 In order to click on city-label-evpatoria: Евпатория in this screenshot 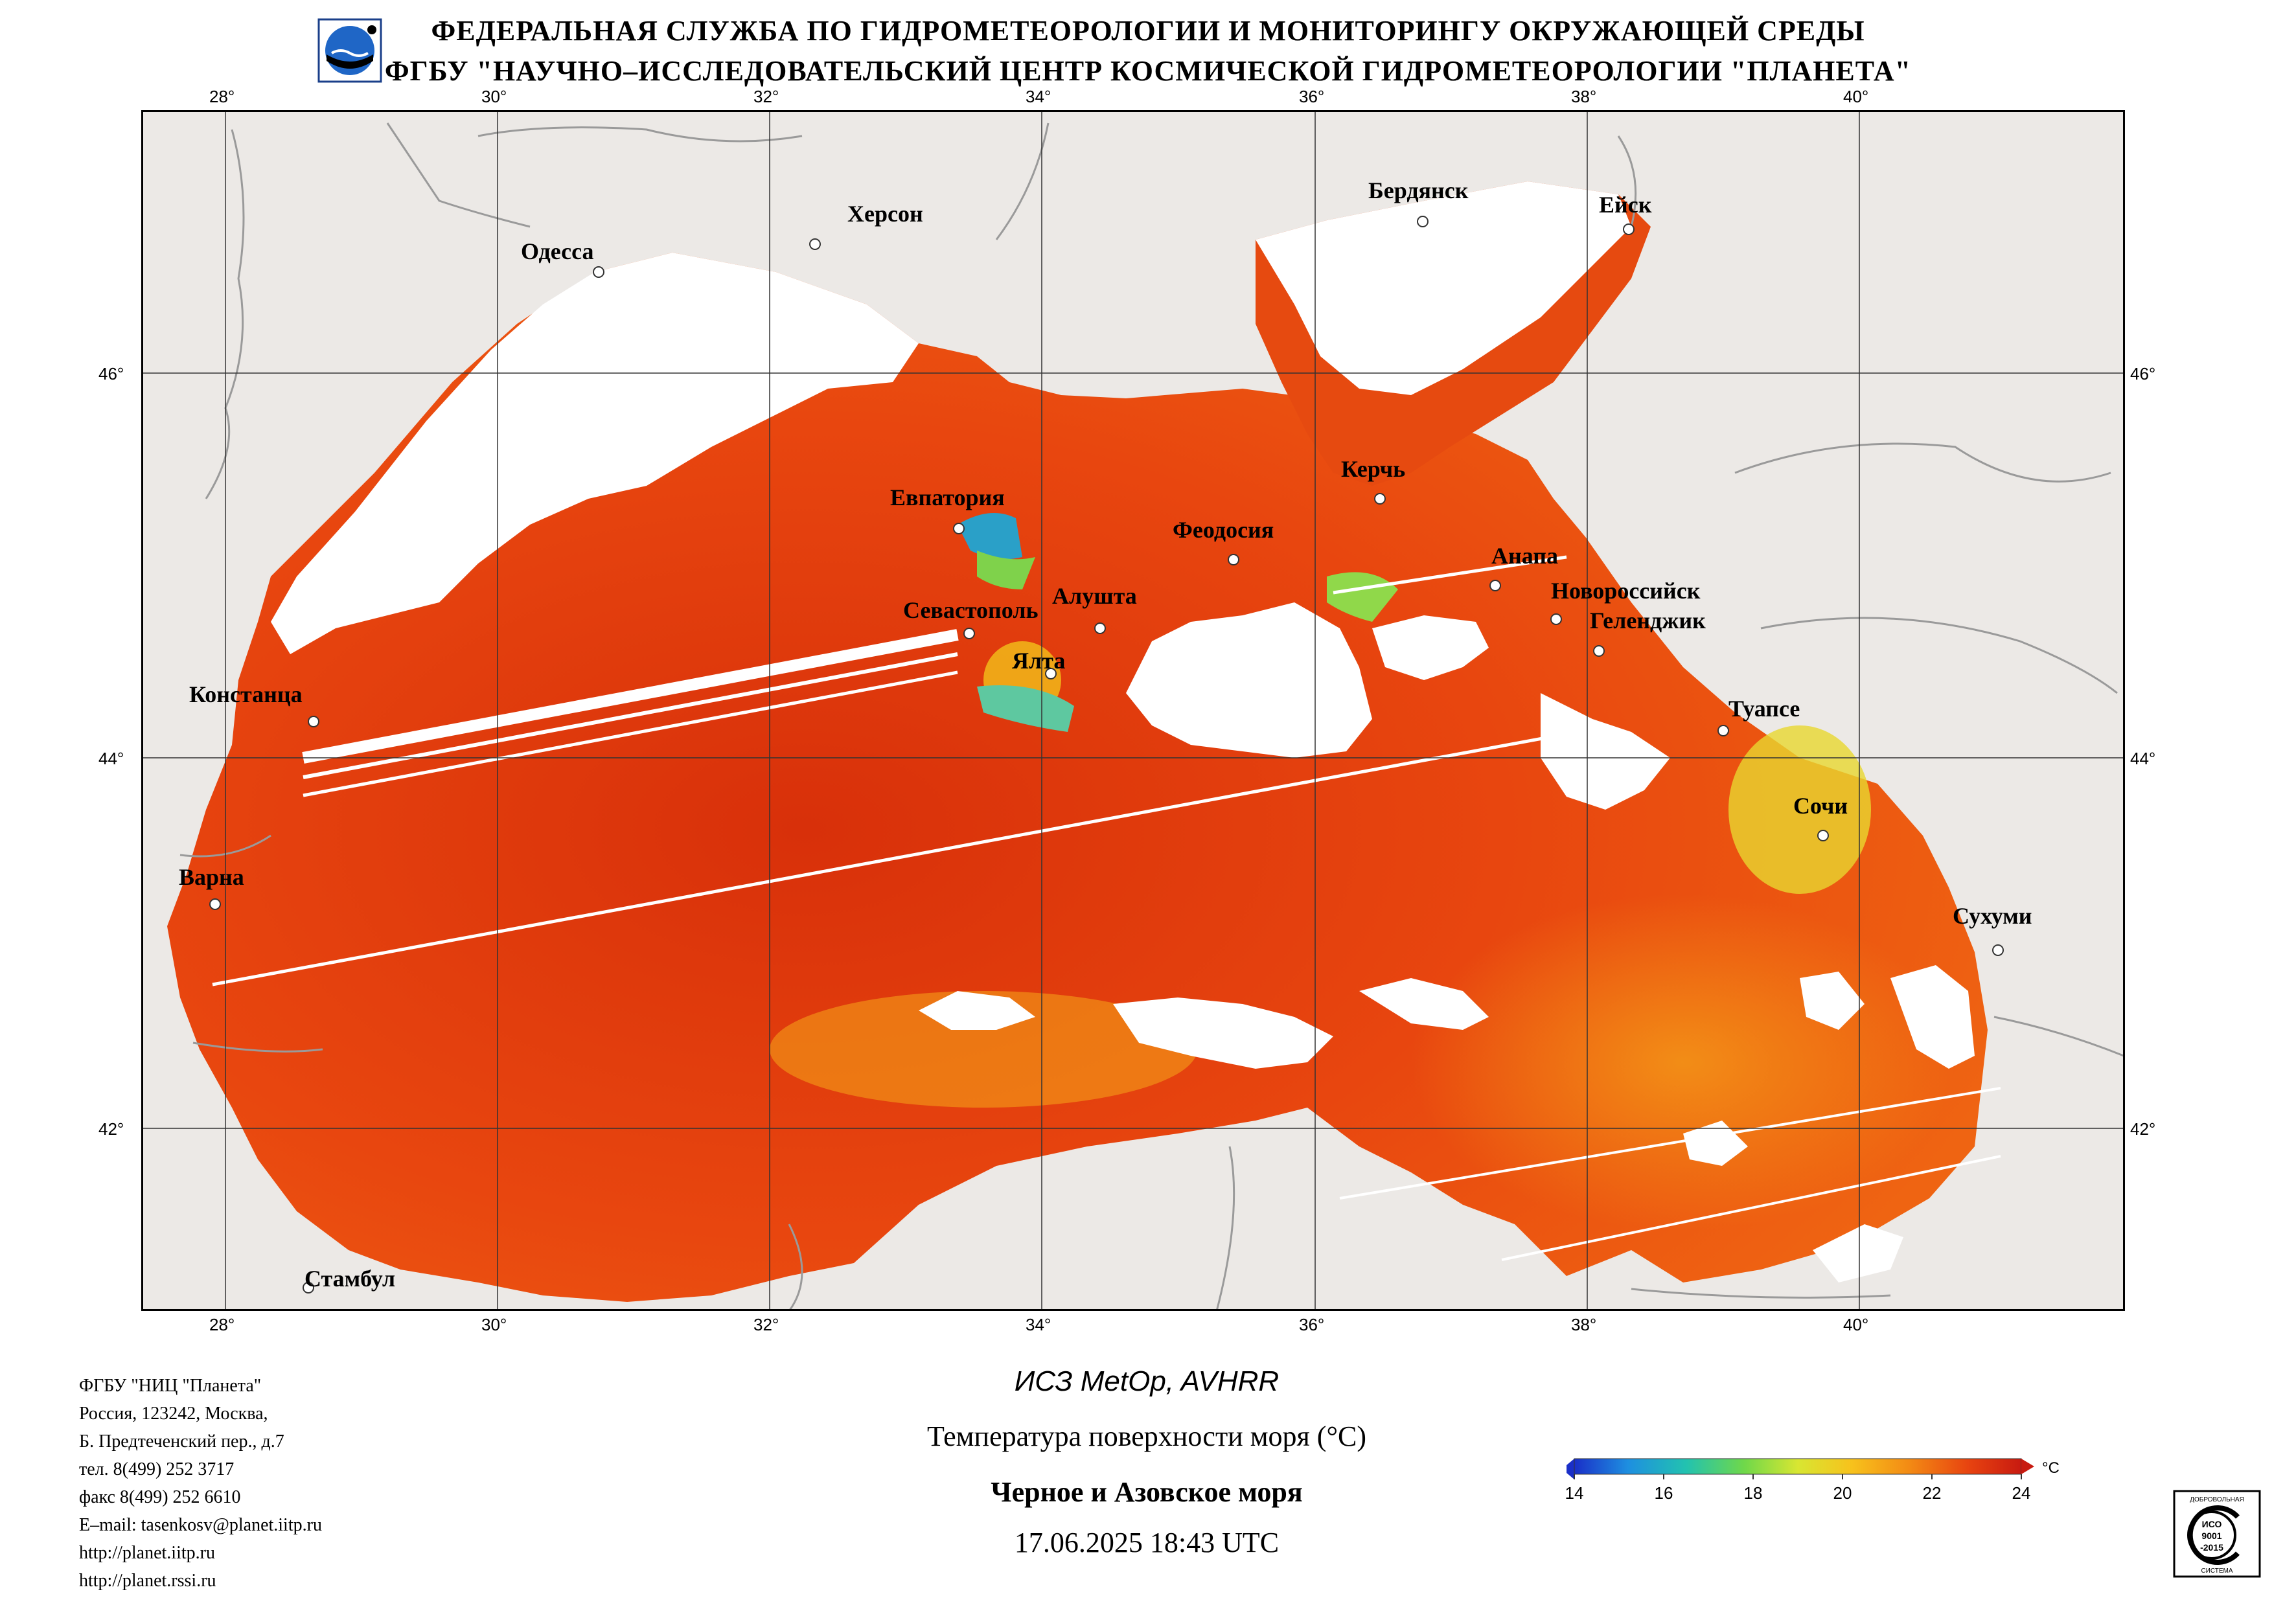, I will do `click(947, 497)`.